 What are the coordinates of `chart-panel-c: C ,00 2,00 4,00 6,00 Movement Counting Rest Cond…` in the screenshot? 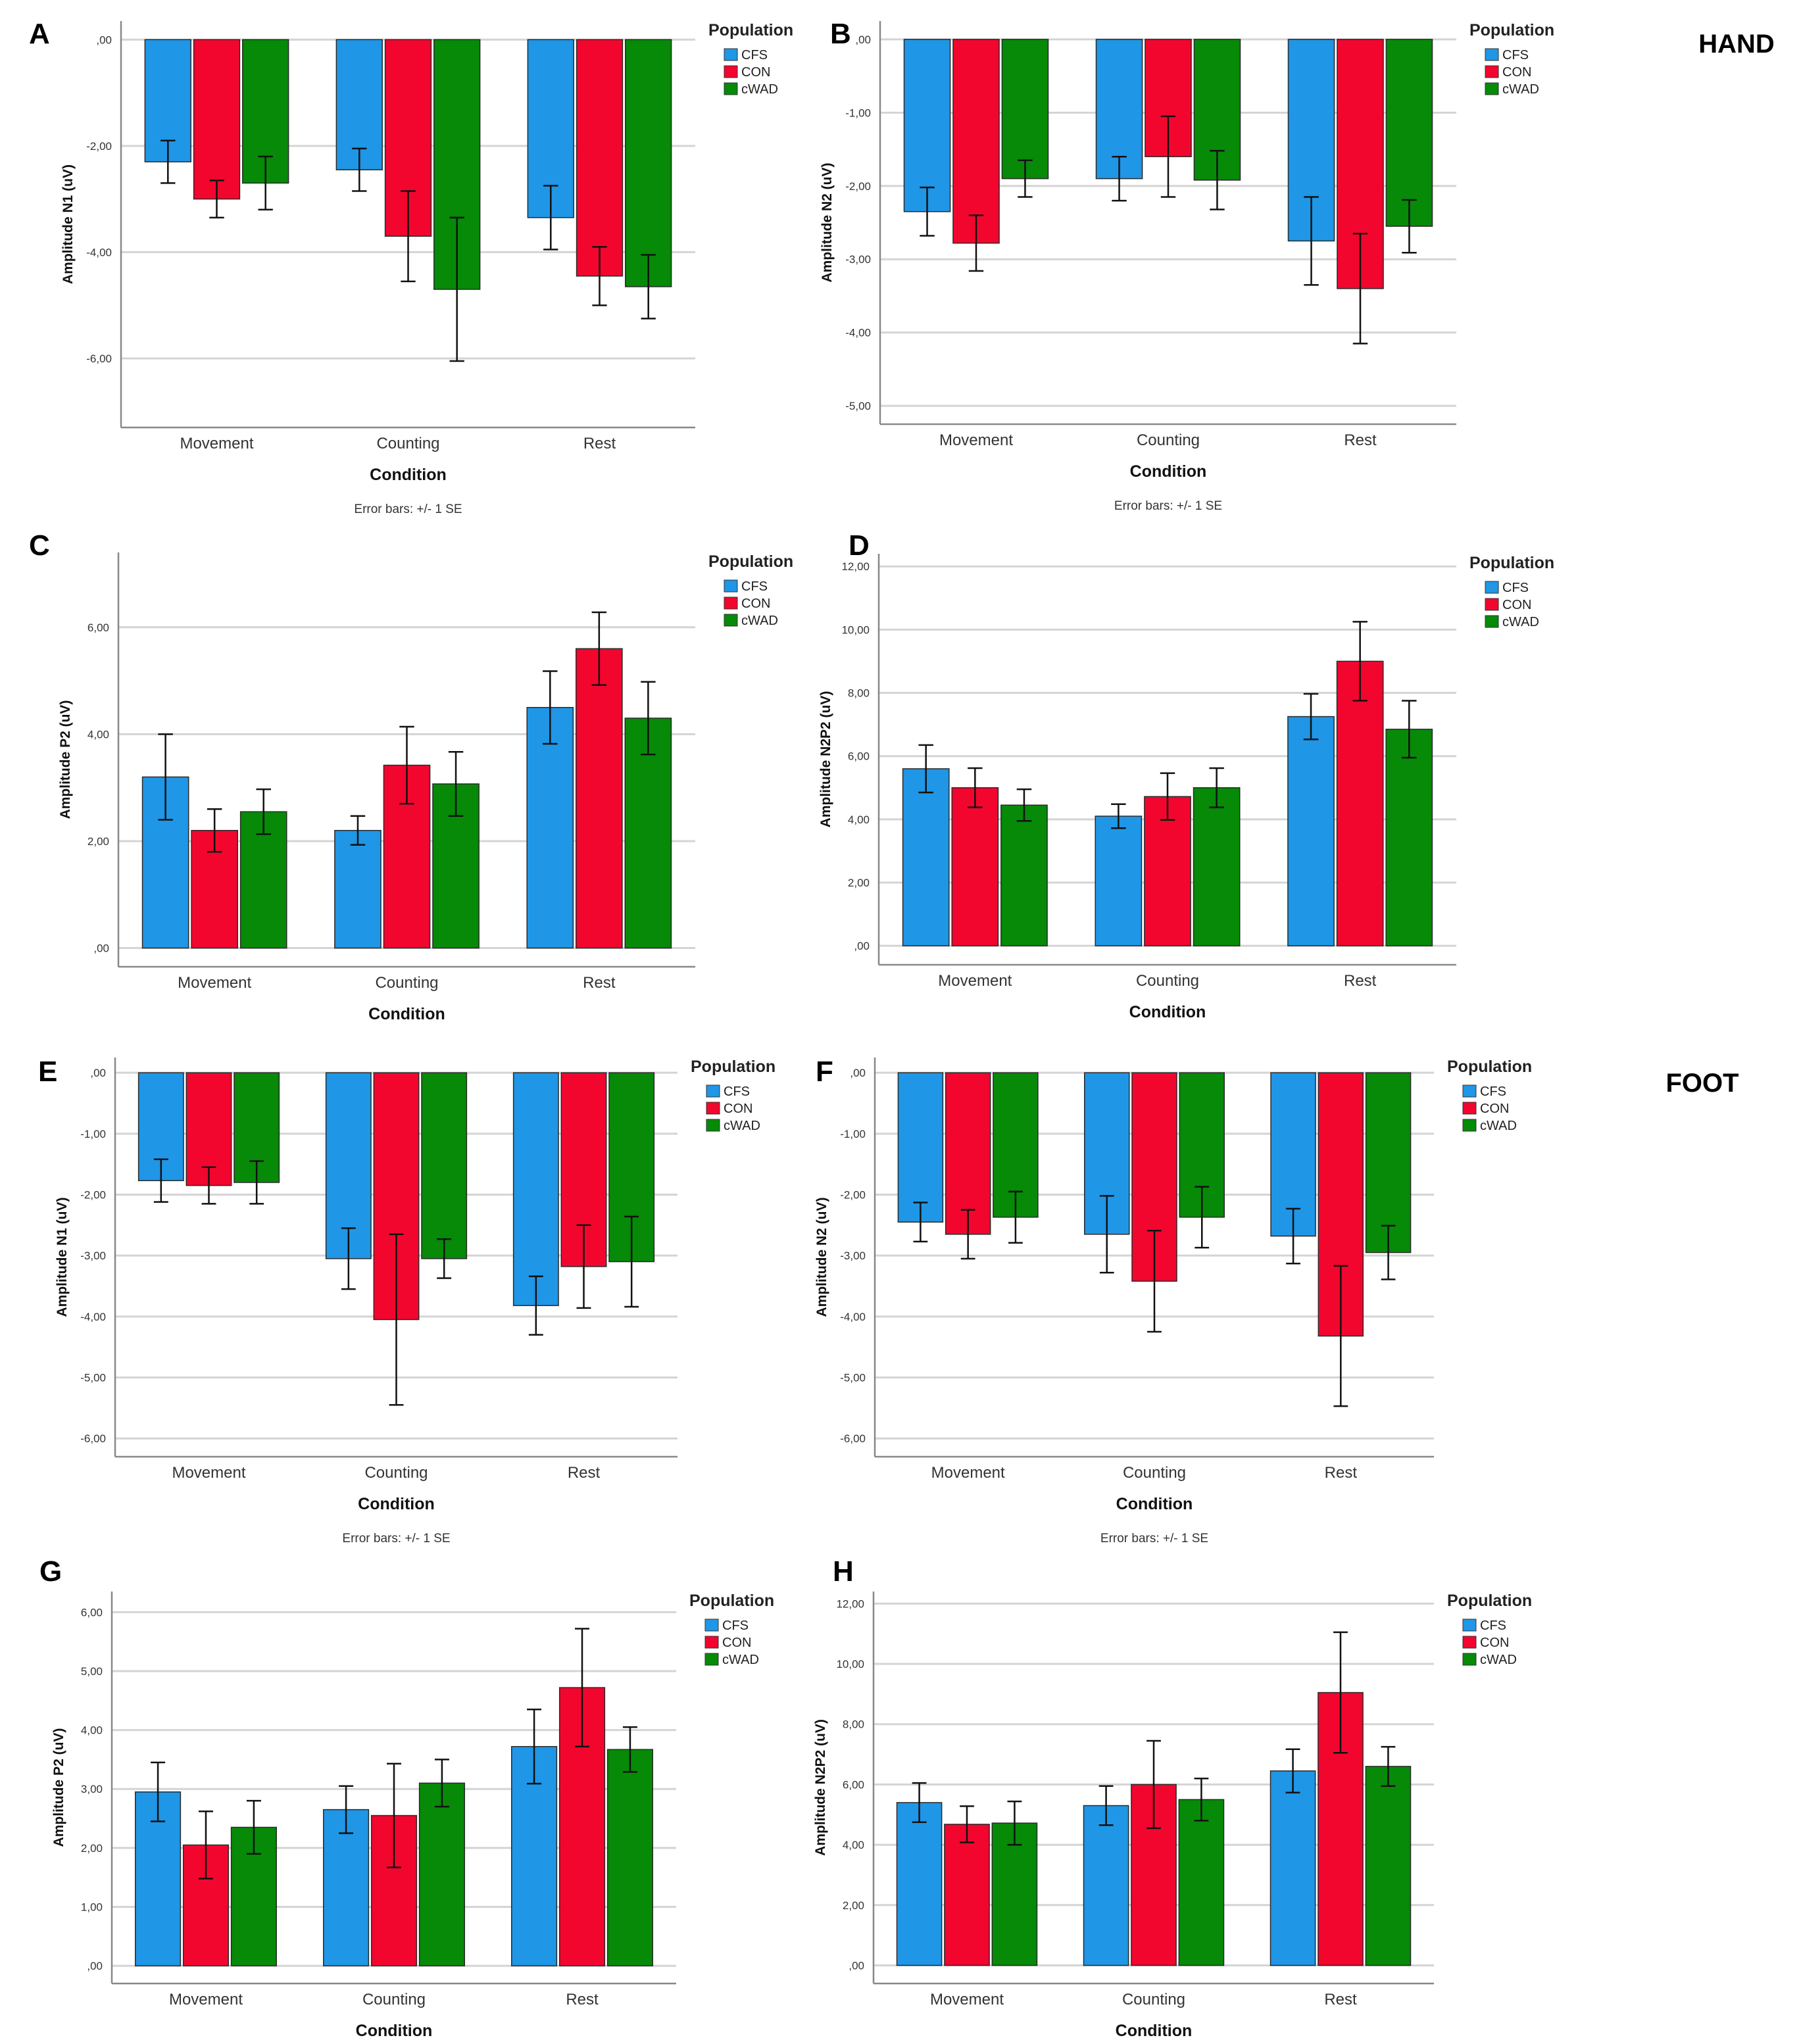 It's located at (411, 776).